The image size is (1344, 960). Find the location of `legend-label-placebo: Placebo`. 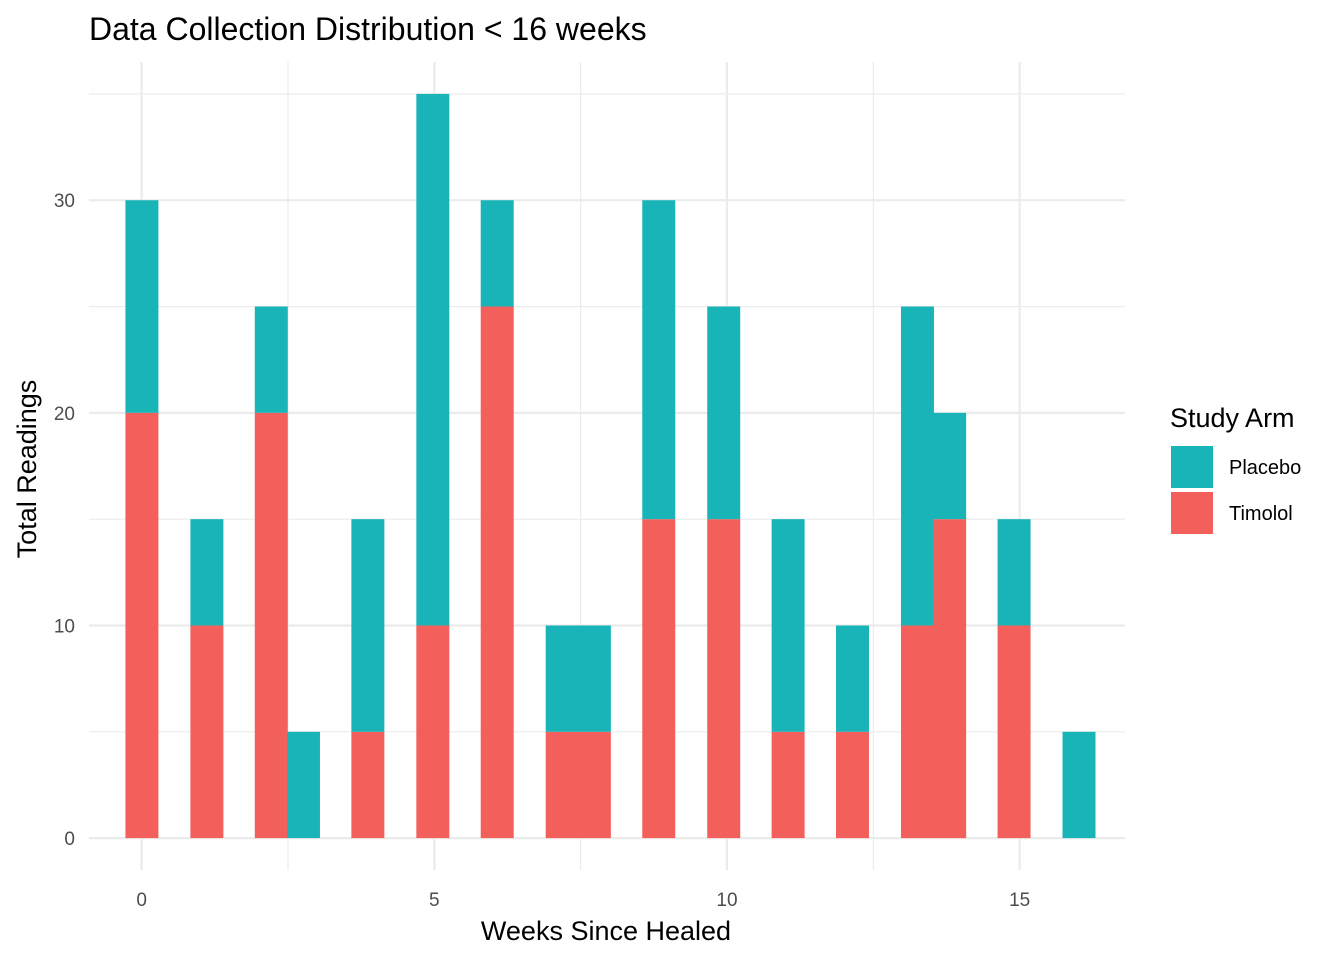

legend-label-placebo: Placebo is located at coordinates (1265, 468).